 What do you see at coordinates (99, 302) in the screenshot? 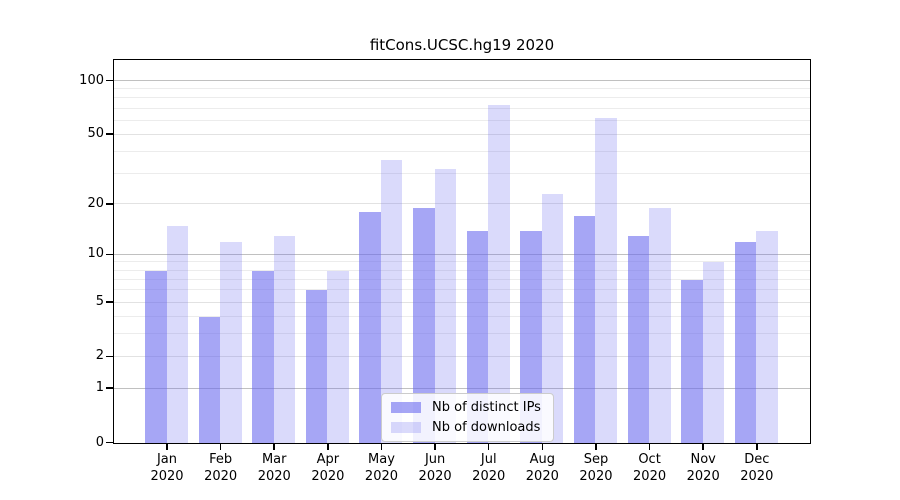
I see `y-tick-label-5: 5` at bounding box center [99, 302].